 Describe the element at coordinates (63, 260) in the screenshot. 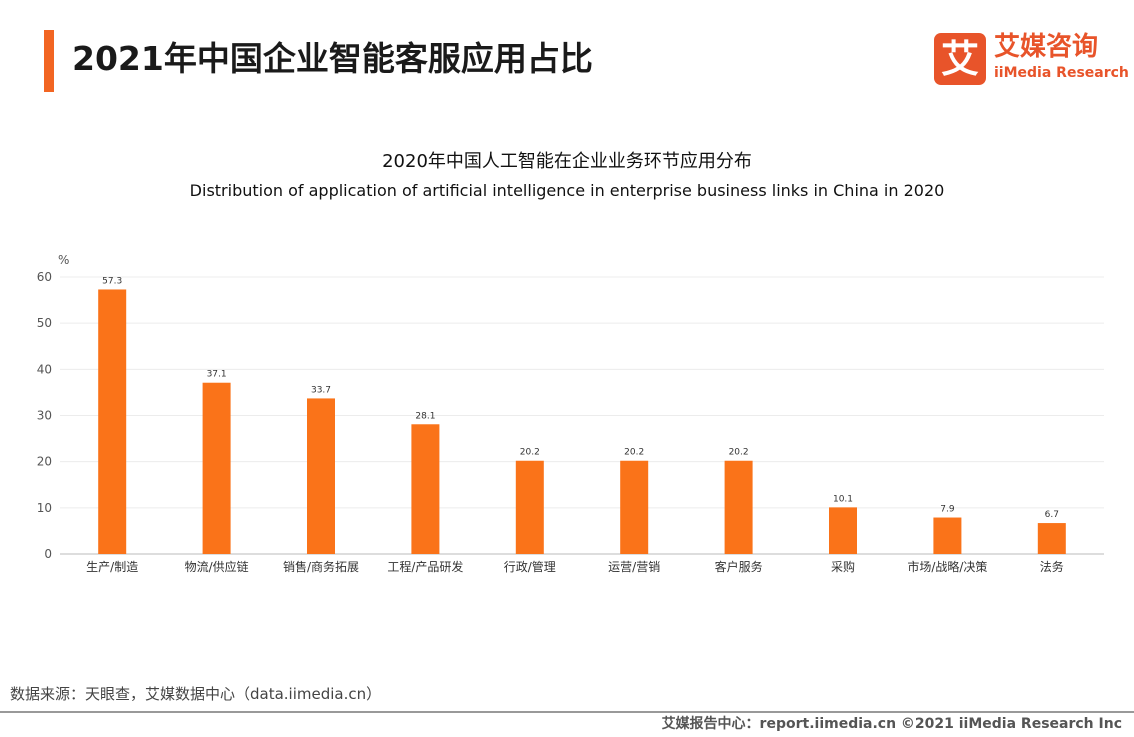

I see `y-axis-unit-label: %` at that location.